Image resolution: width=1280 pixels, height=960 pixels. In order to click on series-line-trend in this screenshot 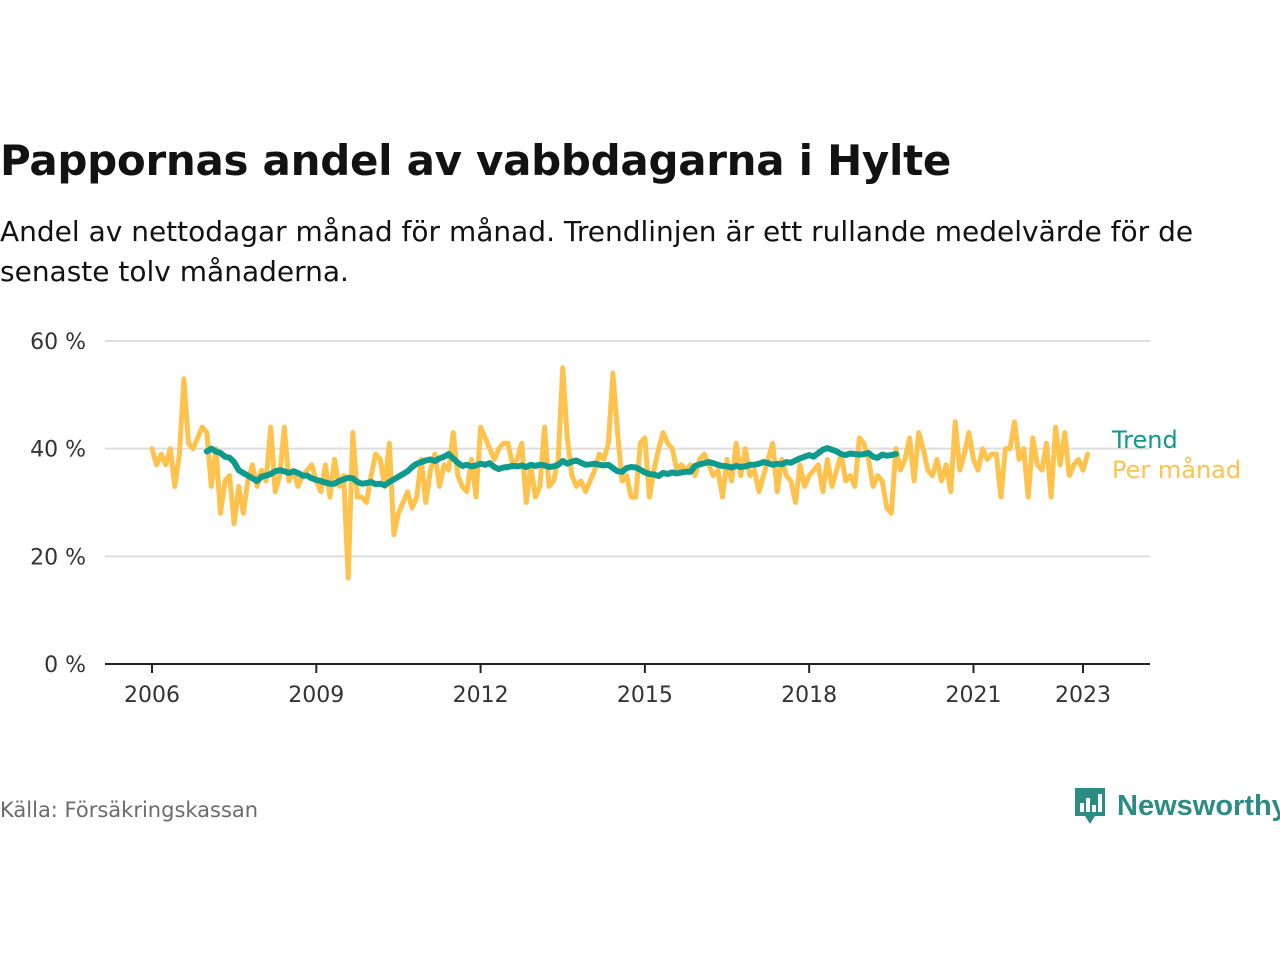, I will do `click(551, 467)`.